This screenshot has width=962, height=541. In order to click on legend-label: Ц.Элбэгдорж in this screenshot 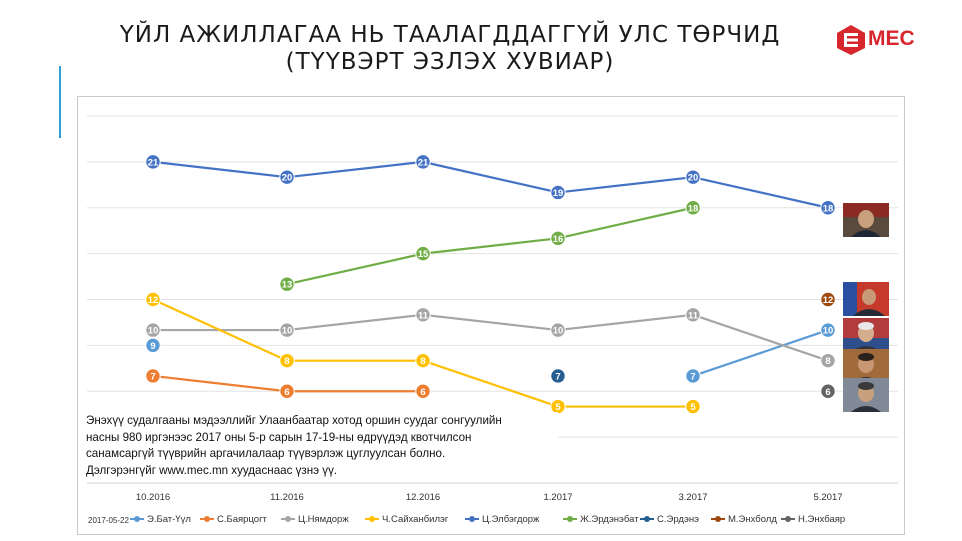, I will do `click(511, 519)`.